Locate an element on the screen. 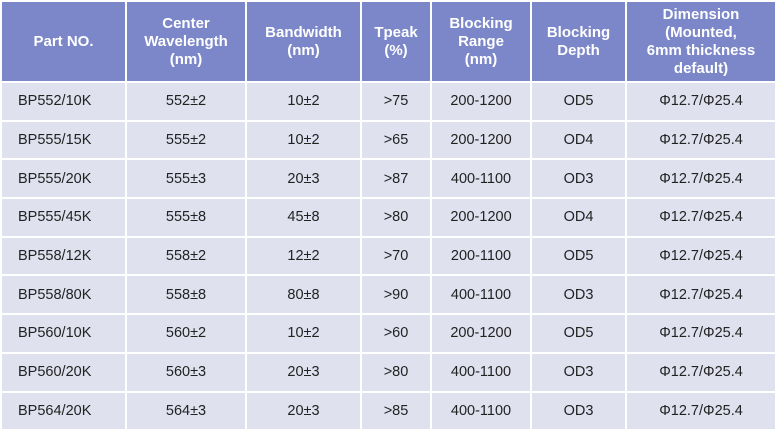 The height and width of the screenshot is (434, 778). cell-tpeak: >75 is located at coordinates (396, 101).